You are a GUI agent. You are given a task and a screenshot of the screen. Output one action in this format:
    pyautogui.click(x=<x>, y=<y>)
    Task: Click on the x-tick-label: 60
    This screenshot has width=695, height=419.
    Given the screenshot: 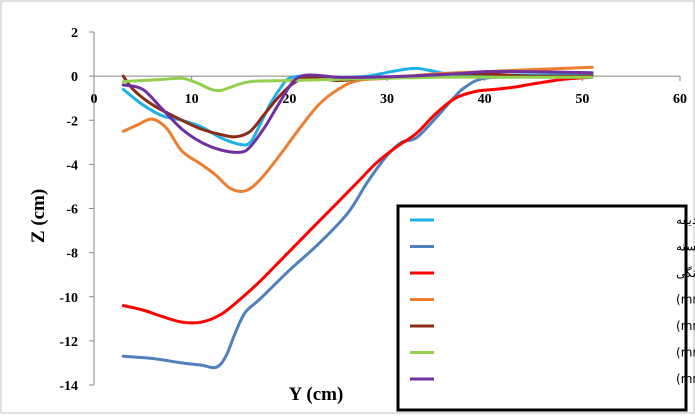 What is the action you would take?
    pyautogui.click(x=680, y=99)
    